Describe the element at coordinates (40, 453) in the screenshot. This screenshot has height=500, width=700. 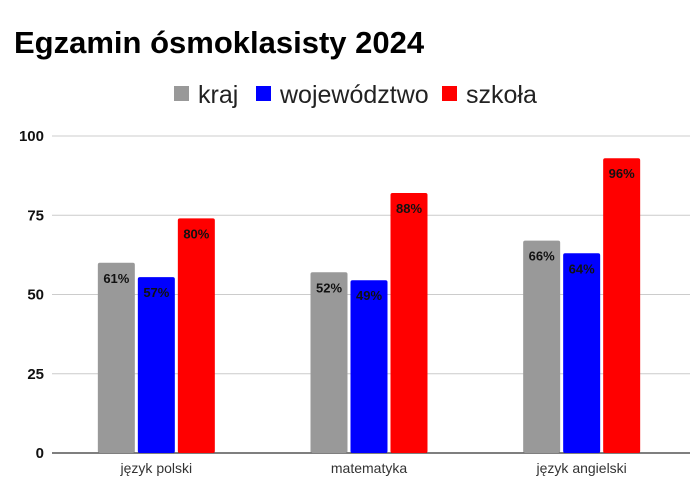
I see `y-tick-0: 0` at that location.